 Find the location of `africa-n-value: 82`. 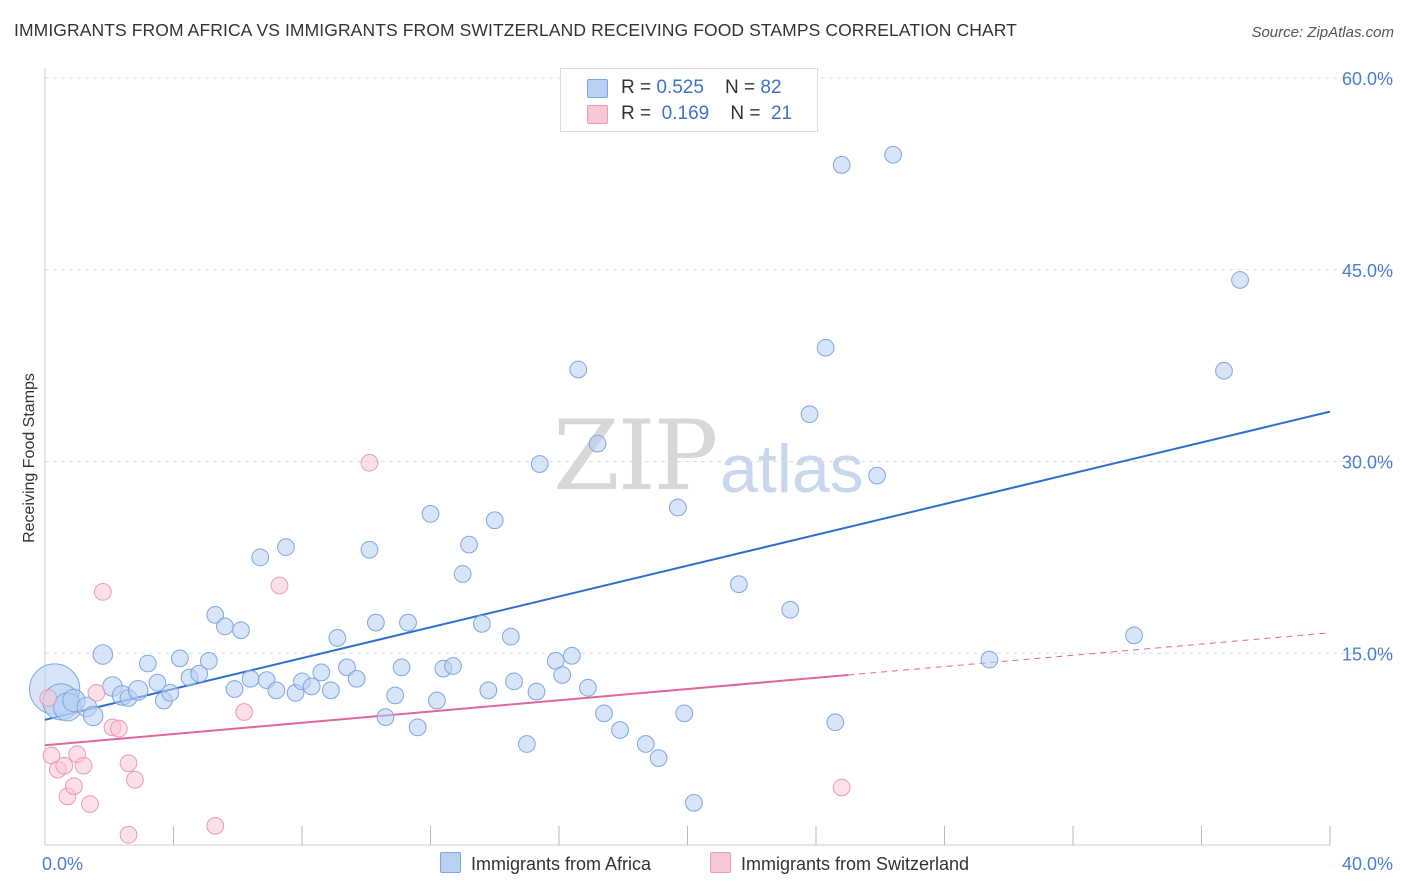

africa-n-value: 82 is located at coordinates (771, 87).